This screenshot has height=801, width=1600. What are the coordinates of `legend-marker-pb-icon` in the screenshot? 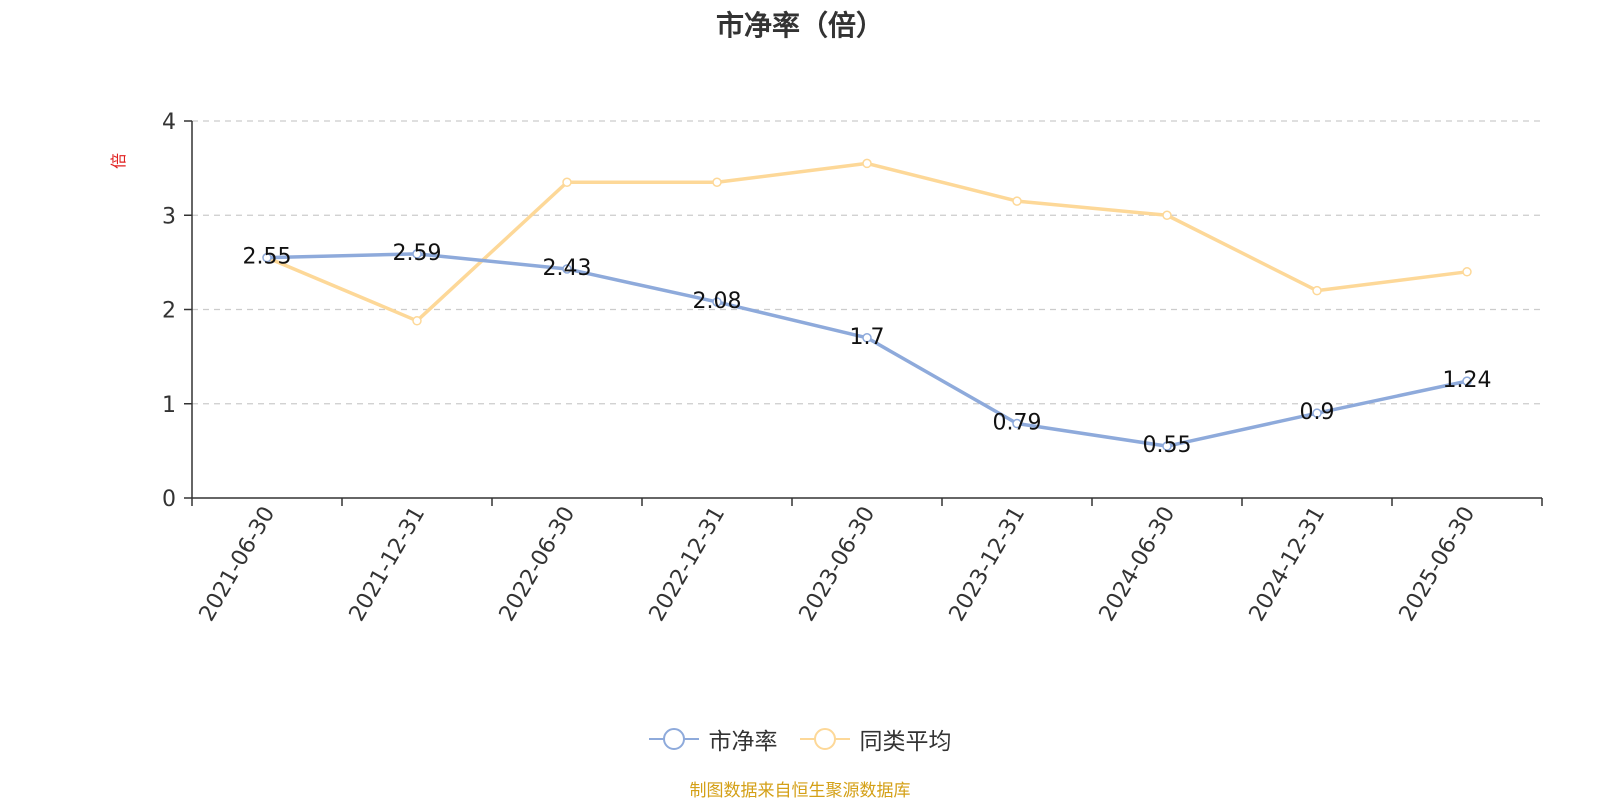 It's located at (673, 739).